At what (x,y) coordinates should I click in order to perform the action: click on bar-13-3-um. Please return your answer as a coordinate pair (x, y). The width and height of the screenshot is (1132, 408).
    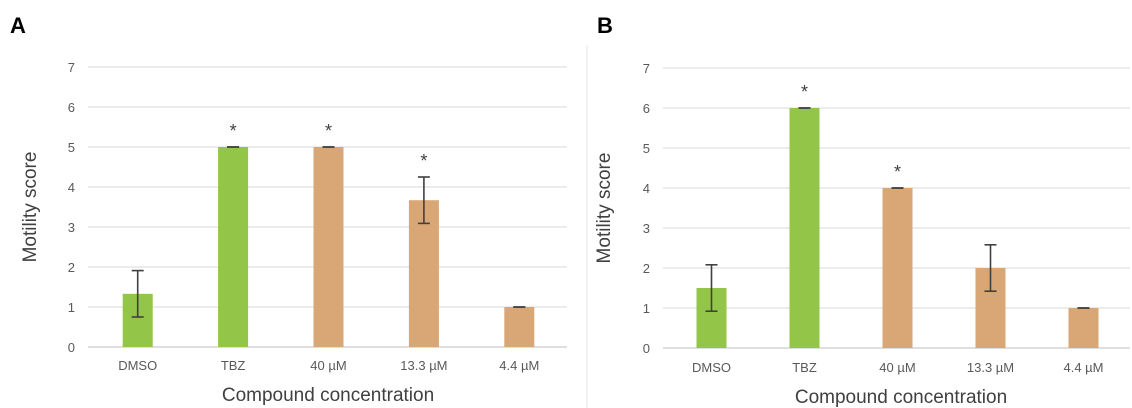
    Looking at the image, I should click on (423, 273).